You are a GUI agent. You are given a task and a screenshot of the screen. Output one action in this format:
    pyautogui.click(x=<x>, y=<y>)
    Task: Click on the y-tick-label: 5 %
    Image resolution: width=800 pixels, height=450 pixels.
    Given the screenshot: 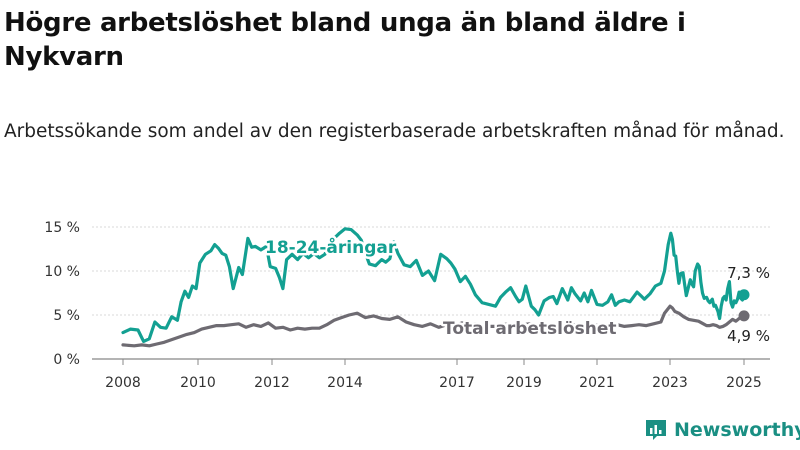 What is the action you would take?
    pyautogui.click(x=66, y=316)
    